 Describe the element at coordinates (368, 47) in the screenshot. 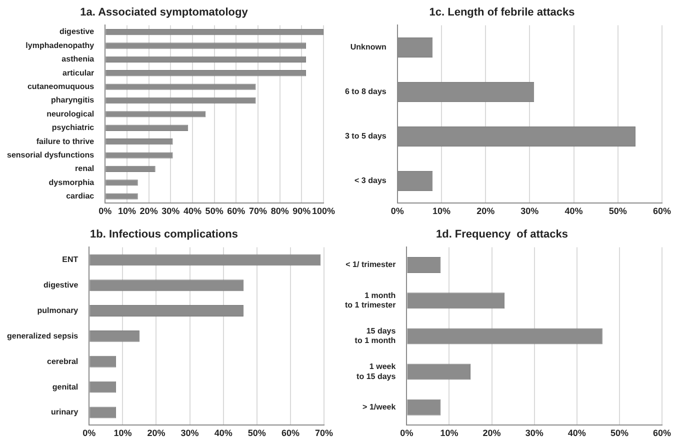

I see `y-tick-label: Unknown` at that location.